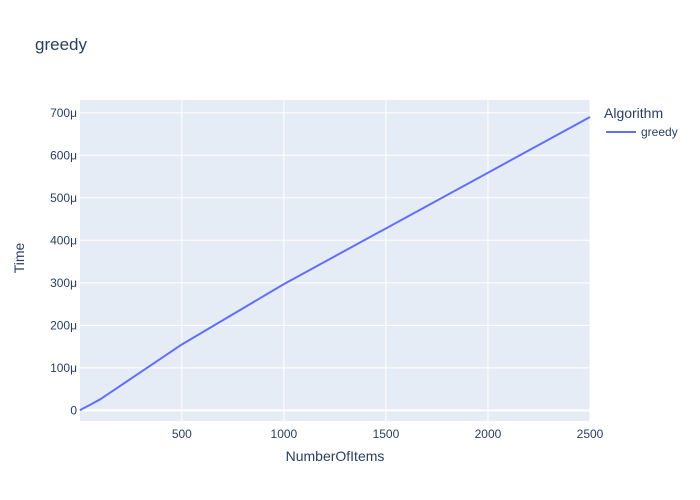  I want to click on y-tick-label: 500μ, so click(63, 198).